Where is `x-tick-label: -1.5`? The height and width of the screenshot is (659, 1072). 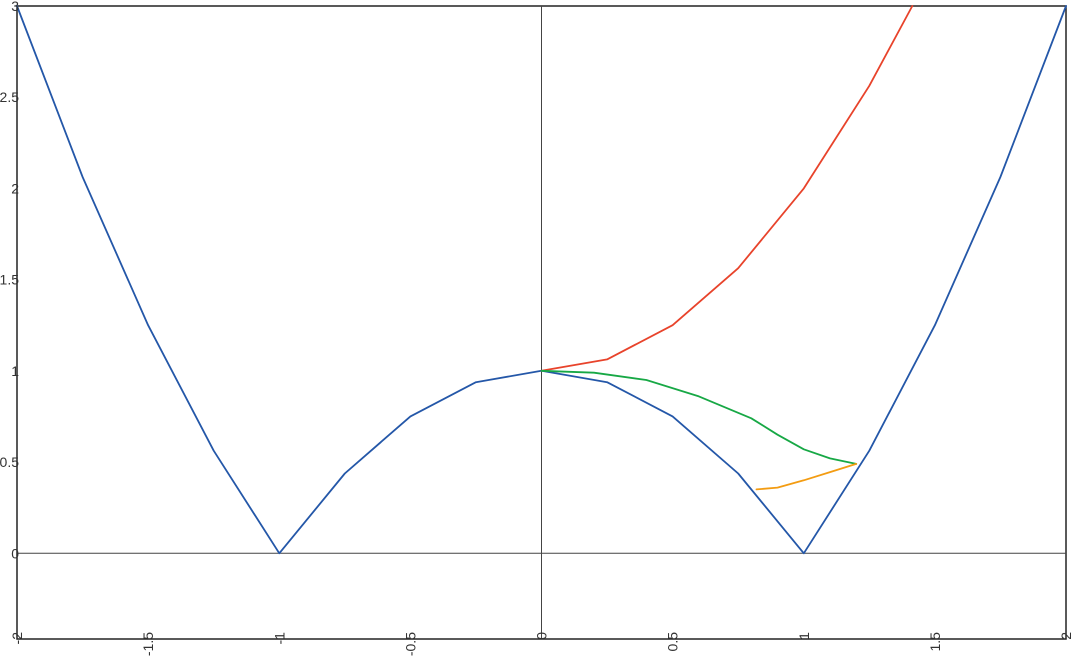
x-tick-label: -1.5 is located at coordinates (148, 644).